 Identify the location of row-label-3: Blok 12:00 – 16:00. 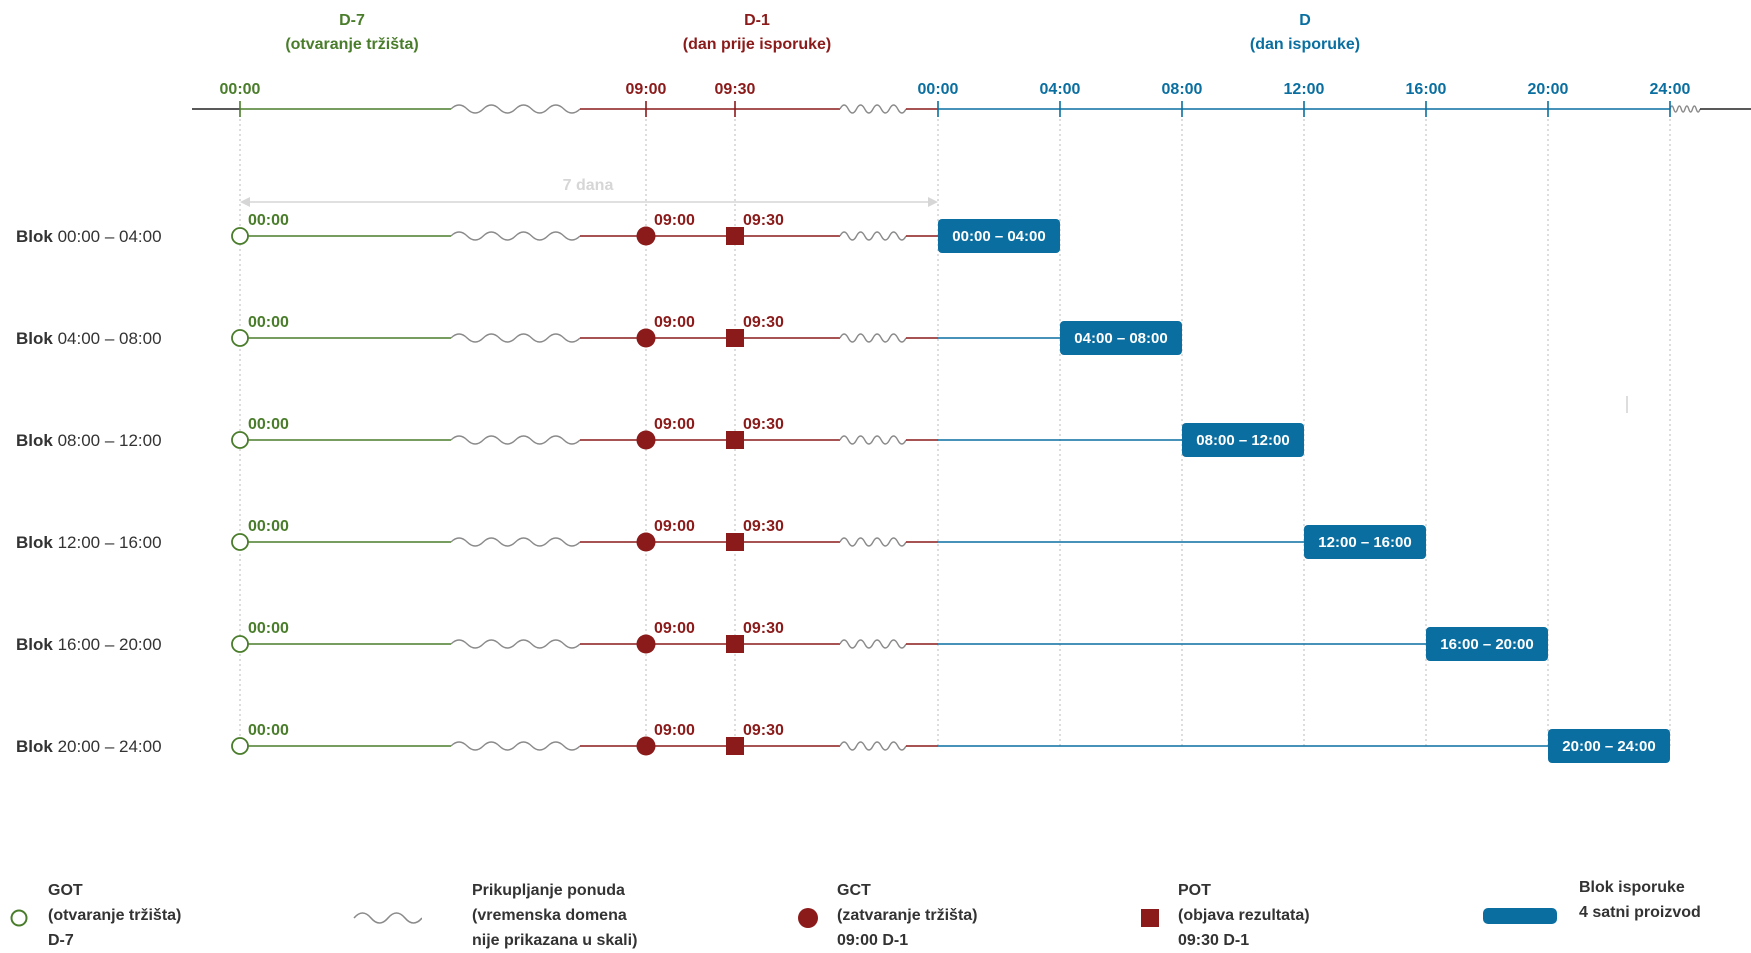
(89, 542).